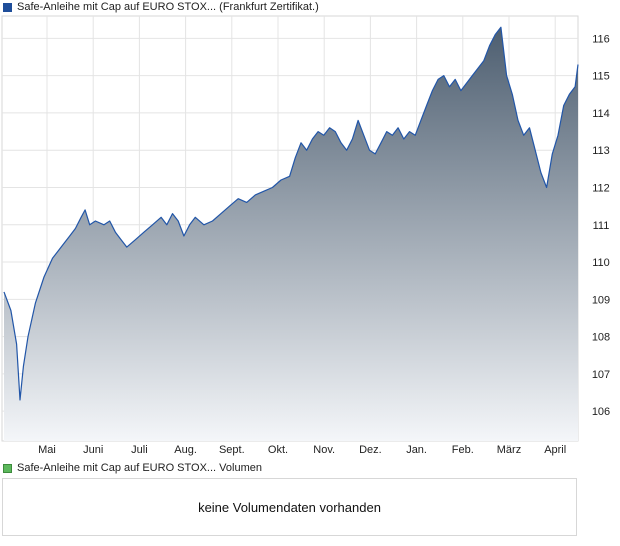 The image size is (620, 546). I want to click on x-tick-label: Jan., so click(416, 450).